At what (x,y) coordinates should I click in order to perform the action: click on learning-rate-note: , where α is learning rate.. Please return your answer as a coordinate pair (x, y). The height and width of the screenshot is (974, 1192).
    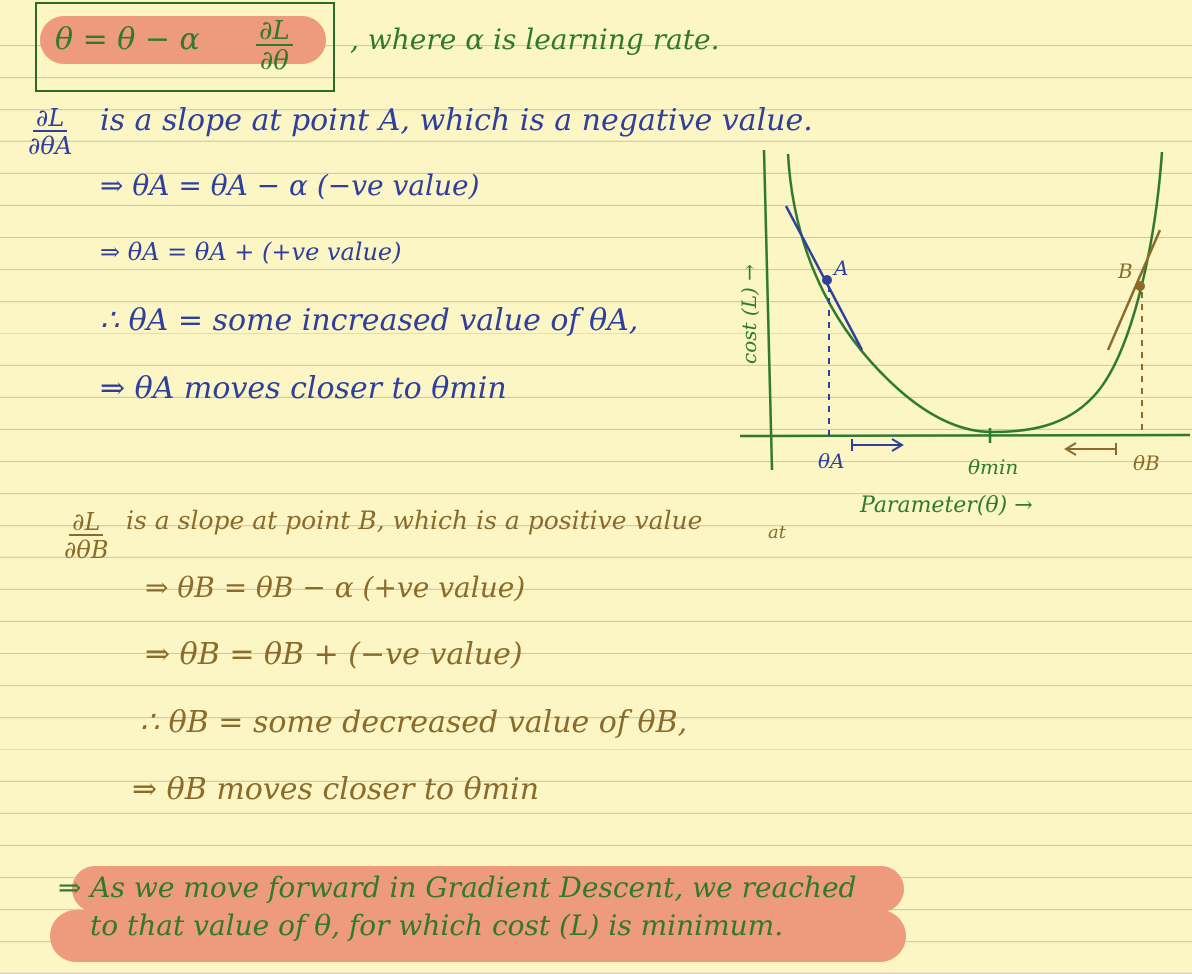
    Looking at the image, I should click on (535, 39).